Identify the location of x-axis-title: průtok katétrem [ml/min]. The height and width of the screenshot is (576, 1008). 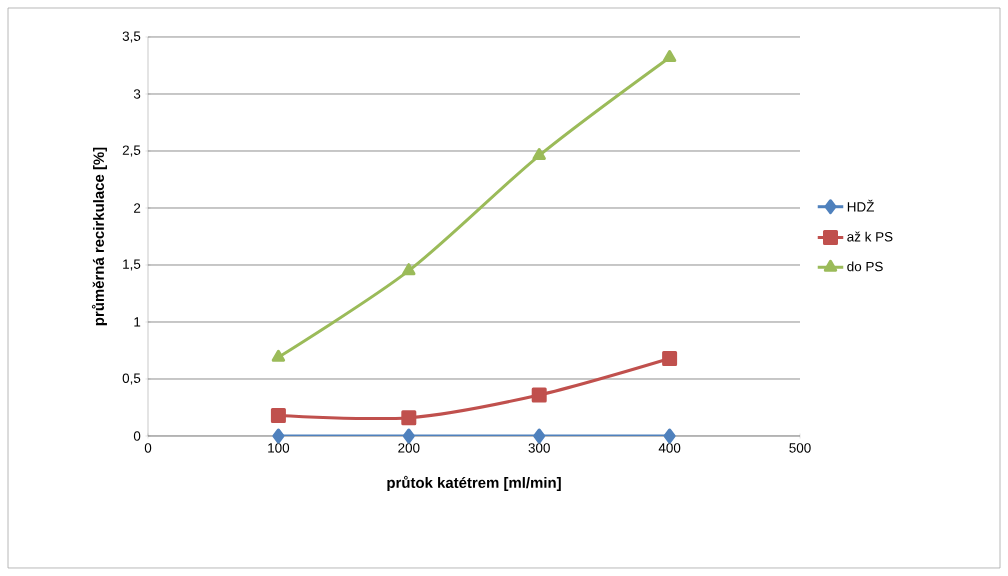
(474, 483).